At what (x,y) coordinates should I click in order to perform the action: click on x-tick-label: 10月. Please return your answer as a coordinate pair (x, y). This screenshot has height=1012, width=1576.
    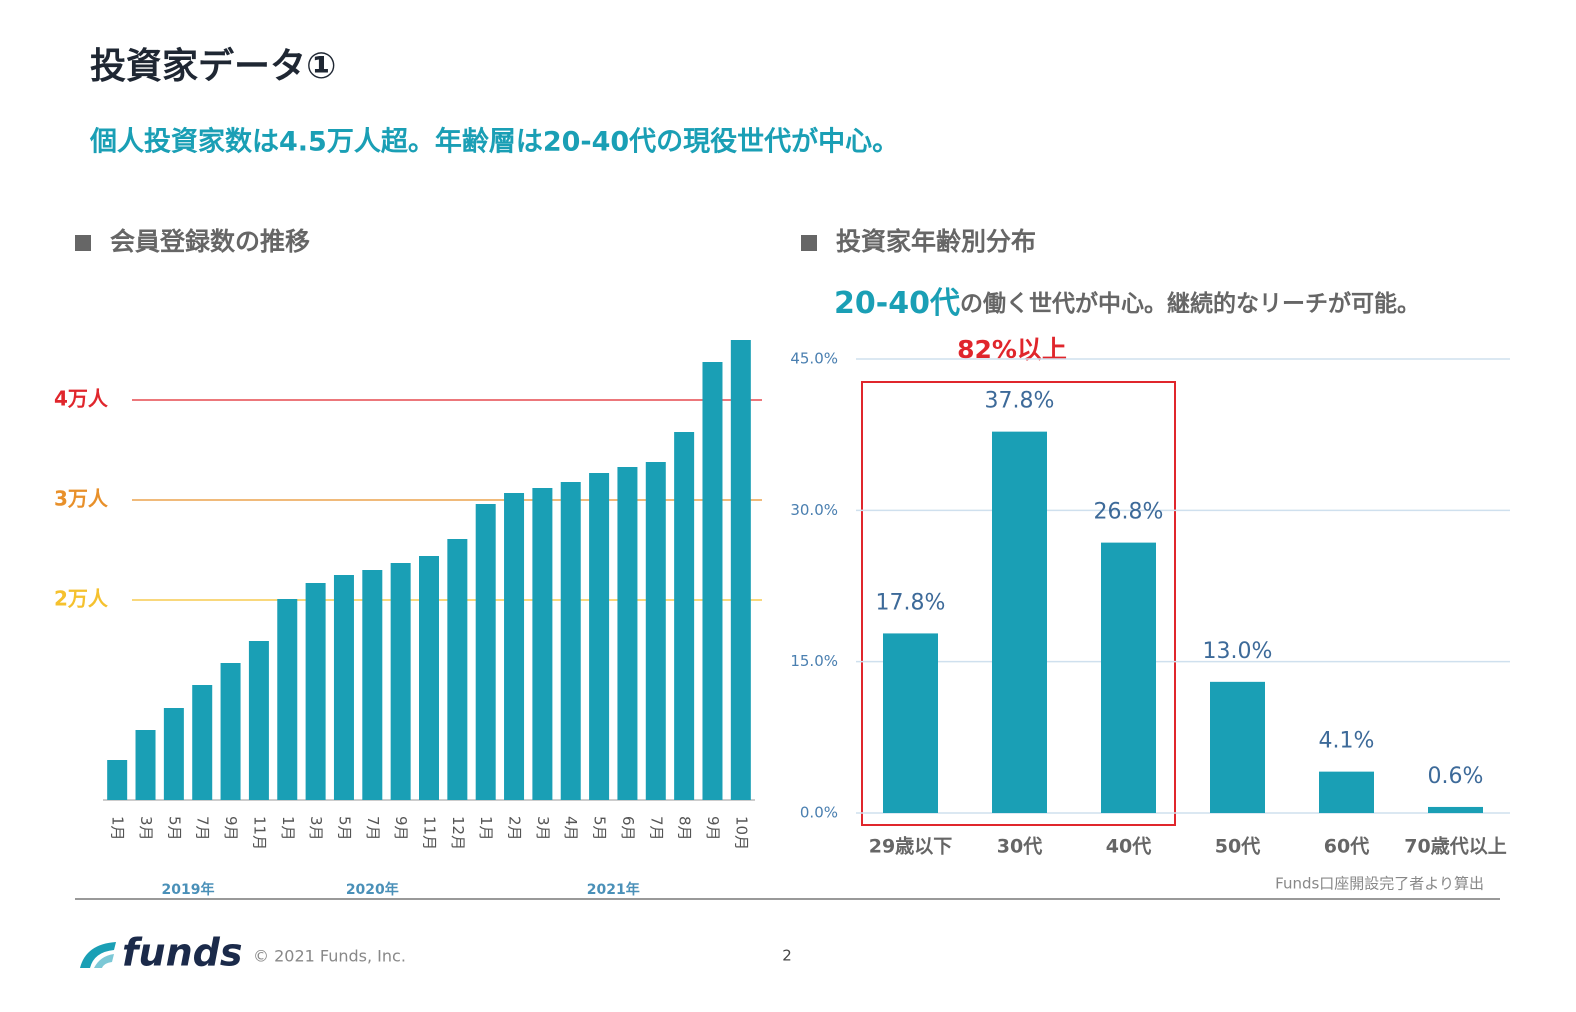
    Looking at the image, I should click on (741, 833).